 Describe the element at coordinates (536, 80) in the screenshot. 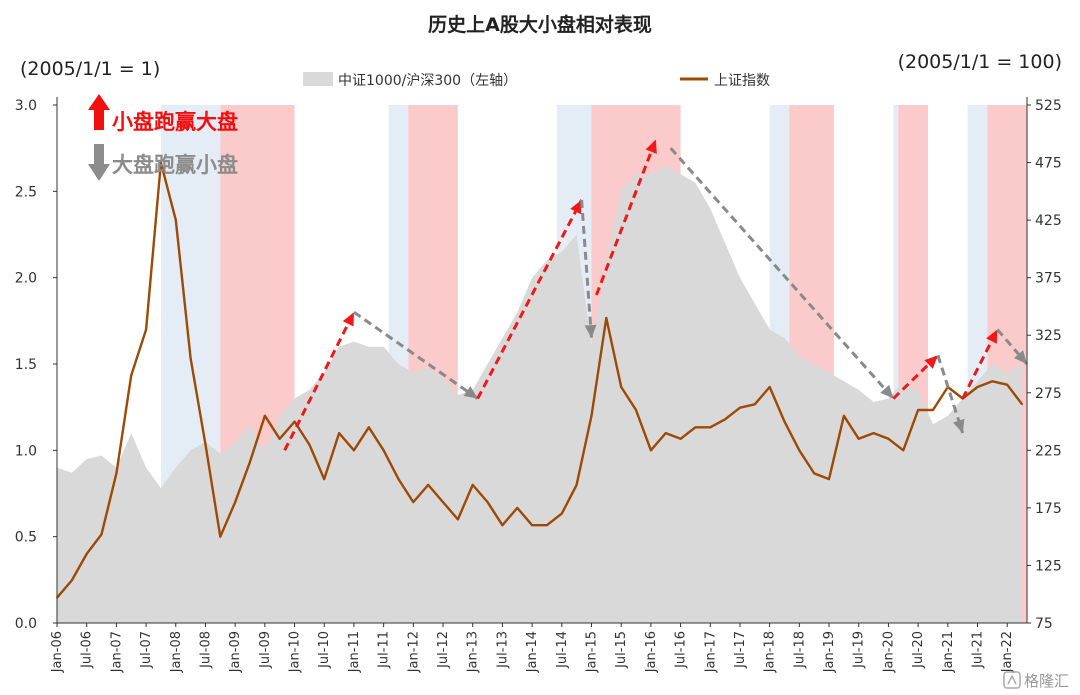

I see `legend: 中证1000/沪深300（左轴） 上证指数` at that location.